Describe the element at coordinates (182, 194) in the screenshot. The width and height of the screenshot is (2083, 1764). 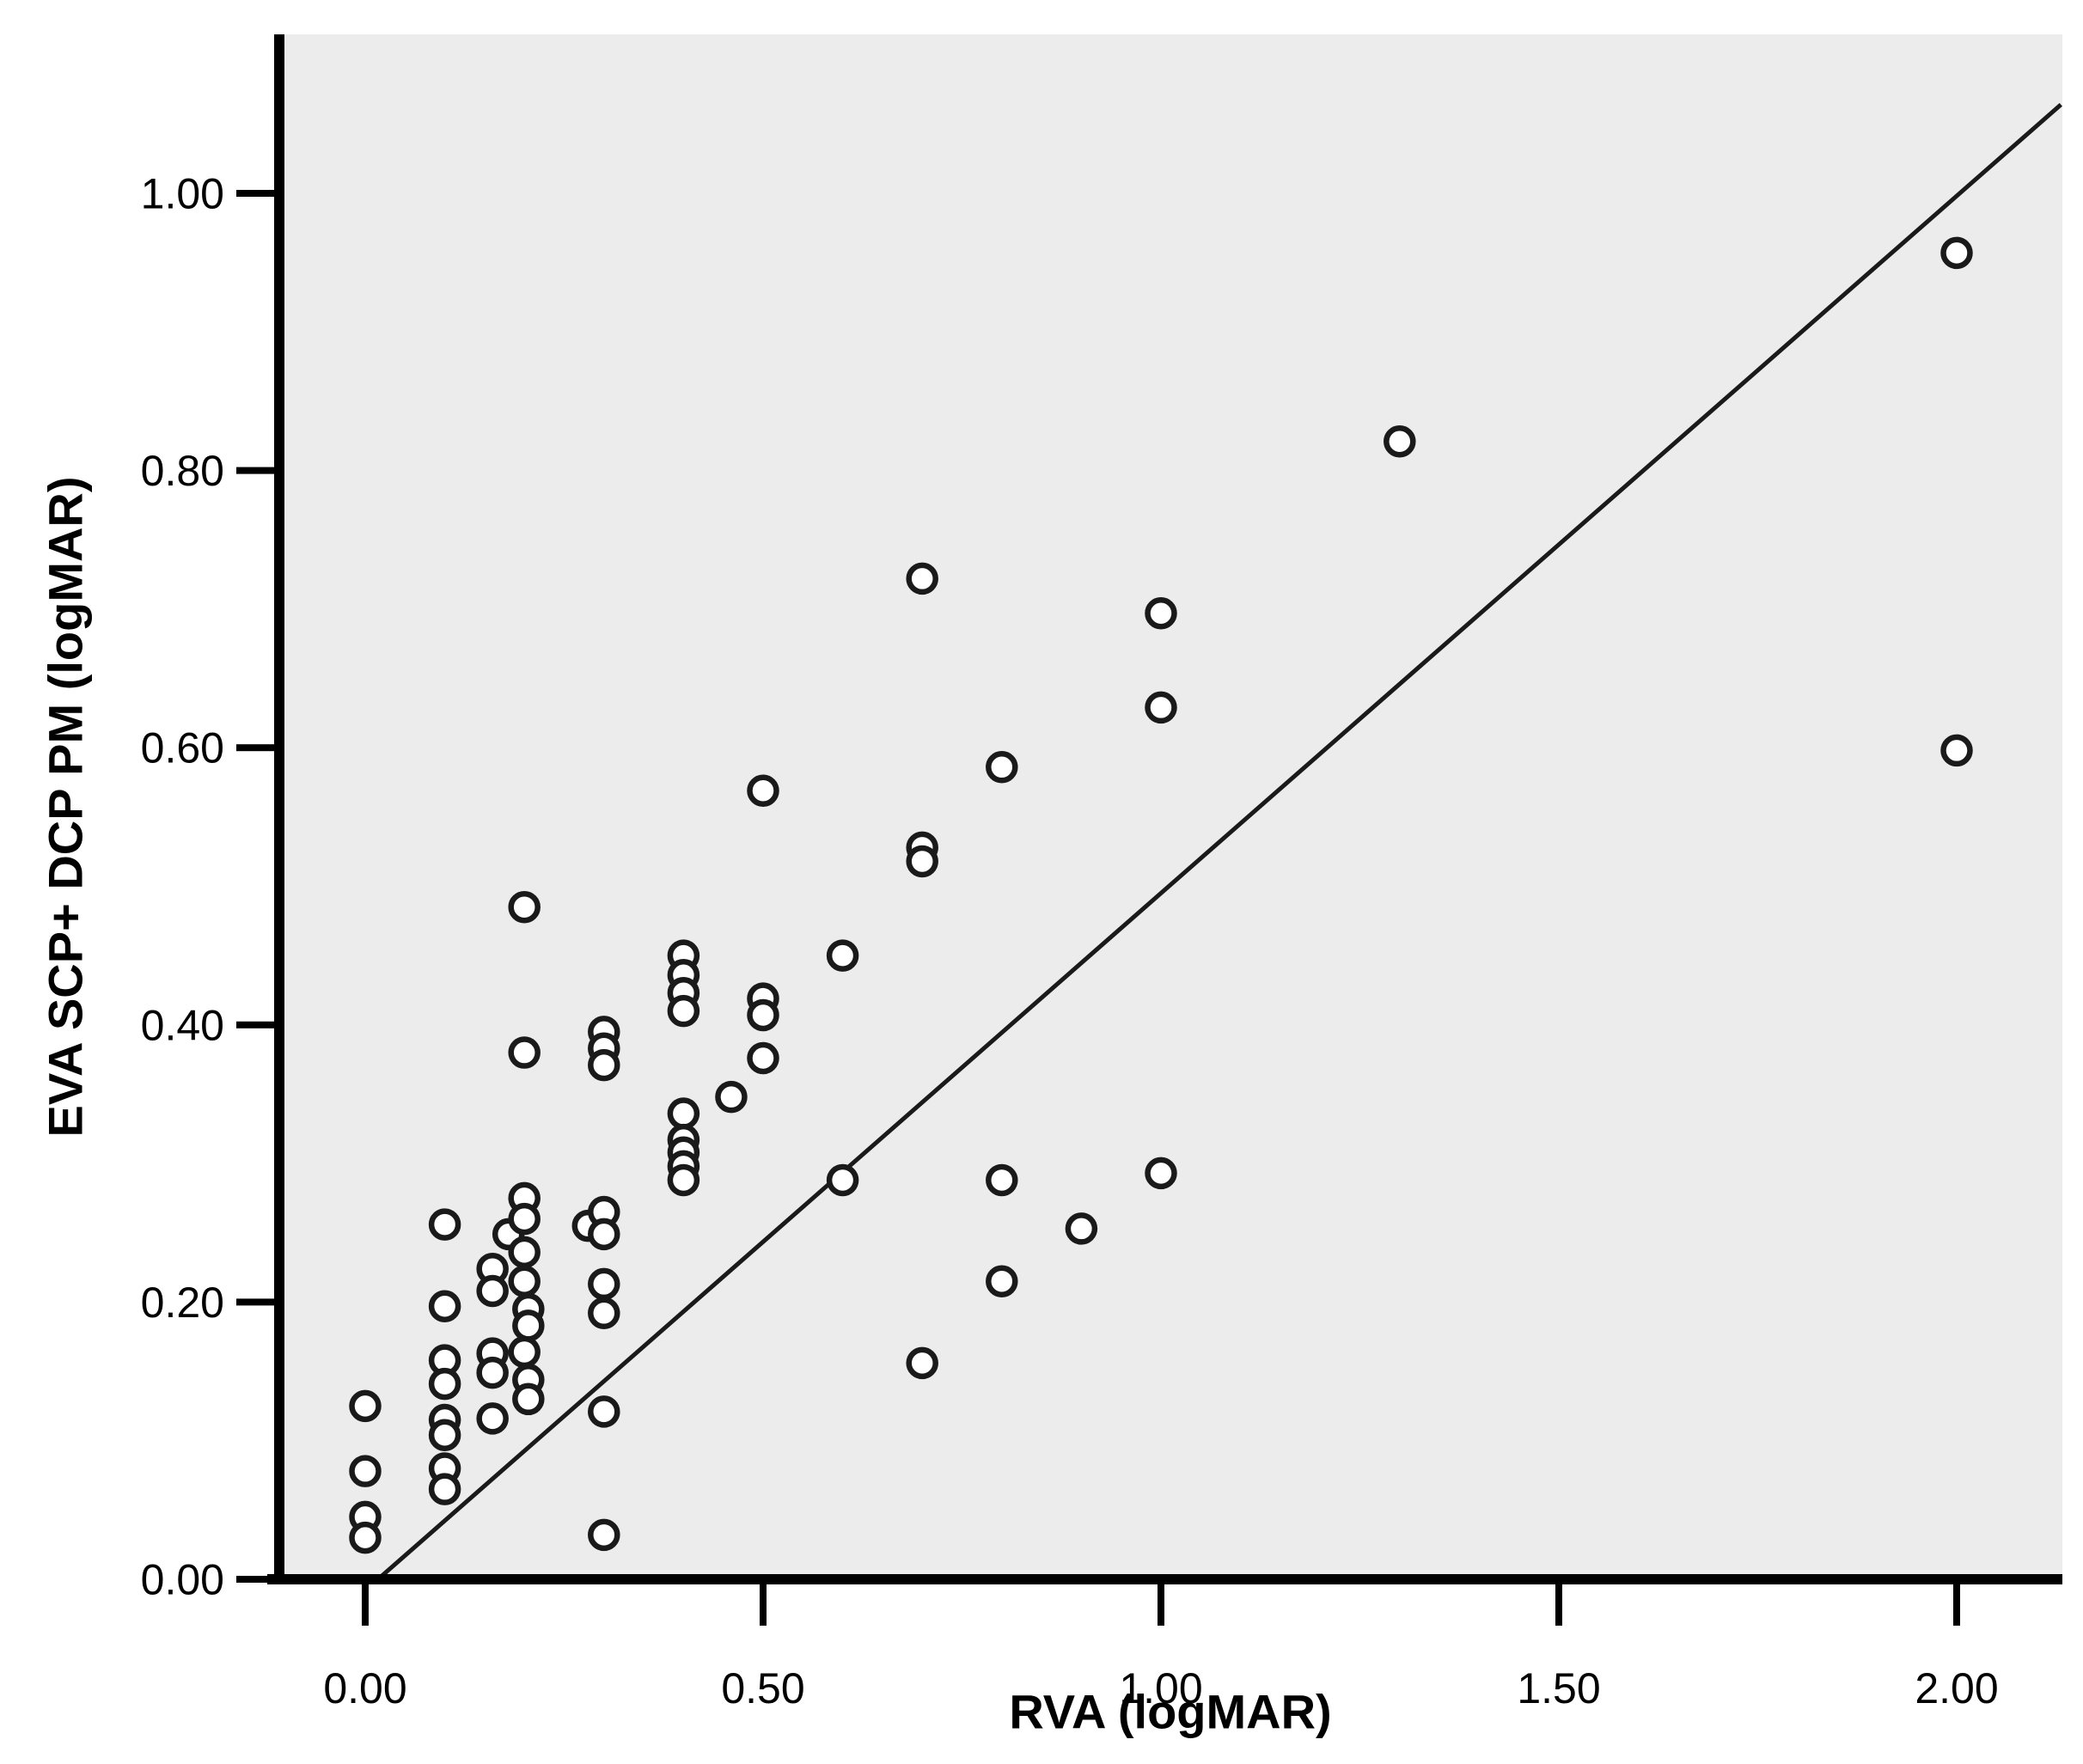
I see `y-tick-label: 1.00` at that location.